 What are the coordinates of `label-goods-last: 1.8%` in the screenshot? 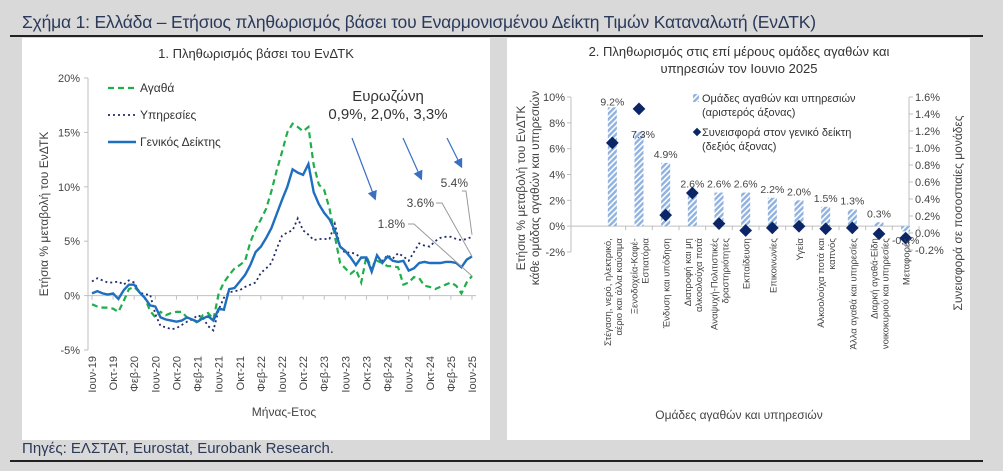 It's located at (392, 224).